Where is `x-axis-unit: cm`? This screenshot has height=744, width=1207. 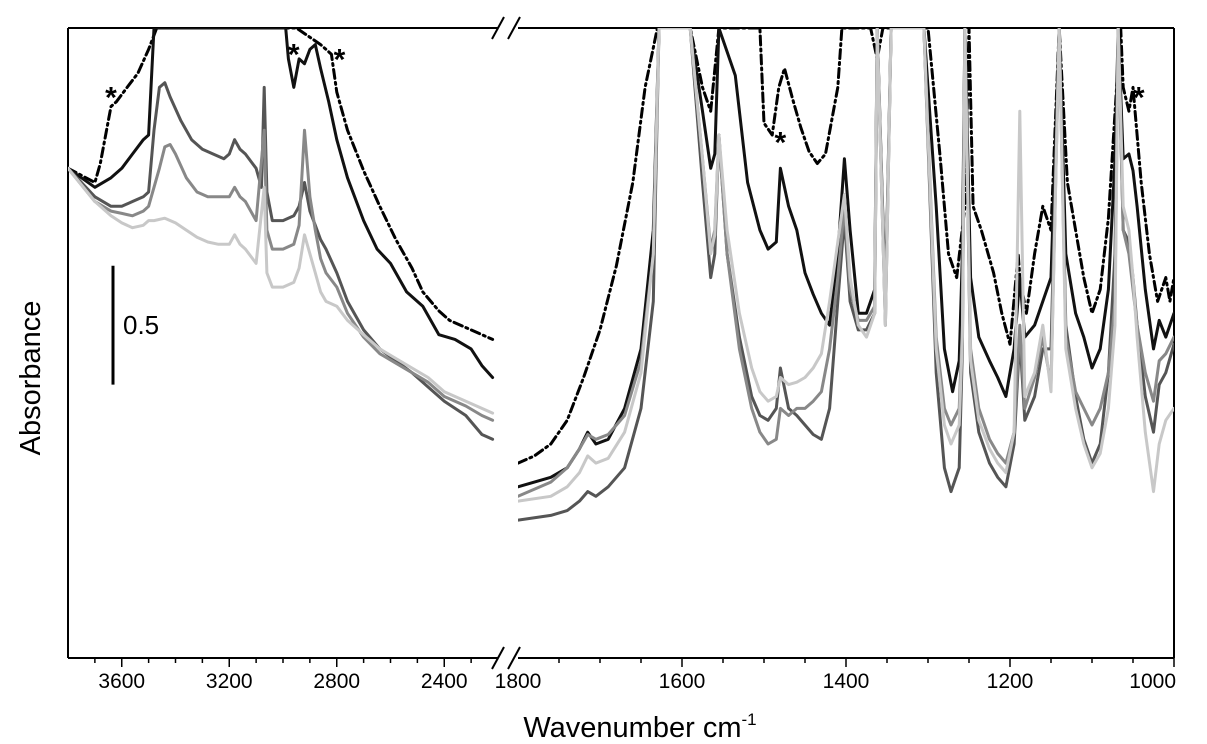 x-axis-unit: cm is located at coordinates (722, 728).